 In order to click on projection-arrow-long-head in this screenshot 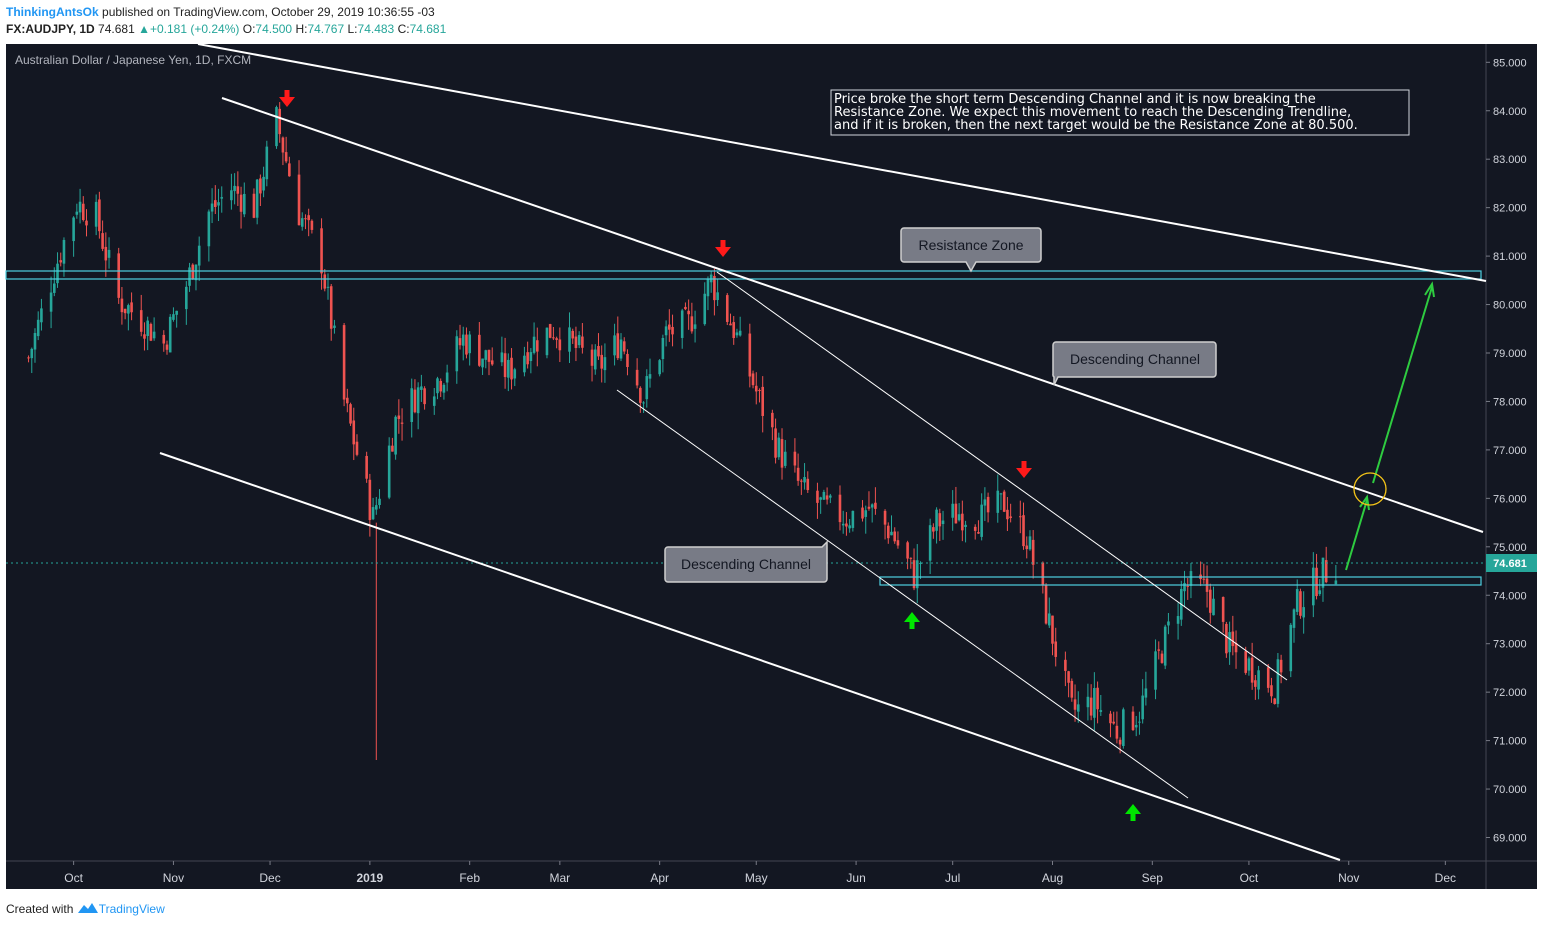, I will do `click(1429, 289)`.